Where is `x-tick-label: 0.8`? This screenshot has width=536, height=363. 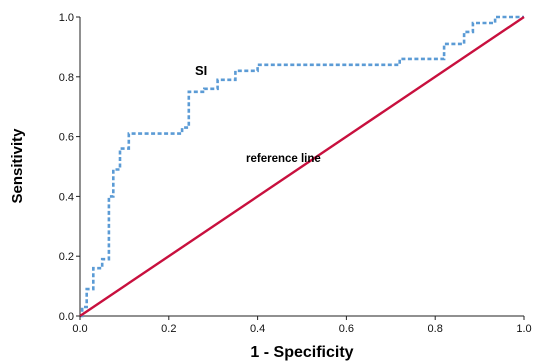
x-tick-label: 0.8 is located at coordinates (435, 329).